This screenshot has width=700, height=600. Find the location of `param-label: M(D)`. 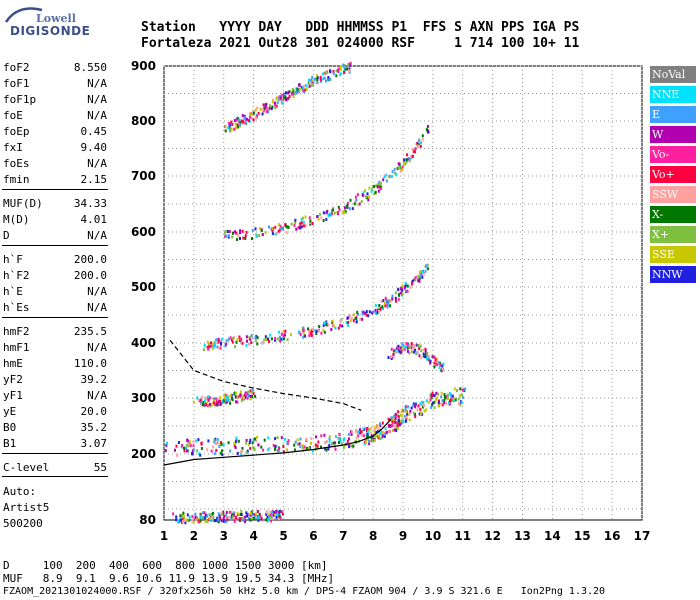

param-label: M(D) is located at coordinates (16, 219).